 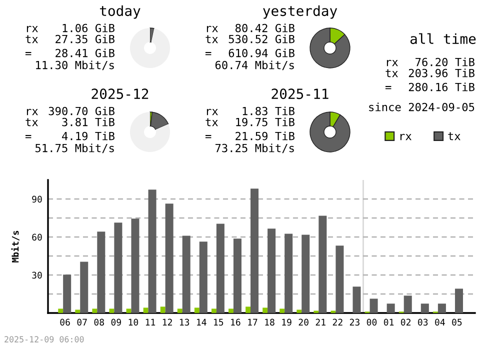 I want to click on x-tick-label: 10, so click(x=133, y=322).